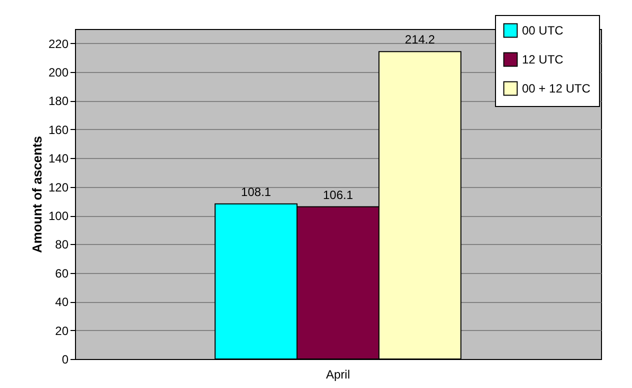  What do you see at coordinates (543, 59) in the screenshot?
I see `legend-label: 12 UTC` at bounding box center [543, 59].